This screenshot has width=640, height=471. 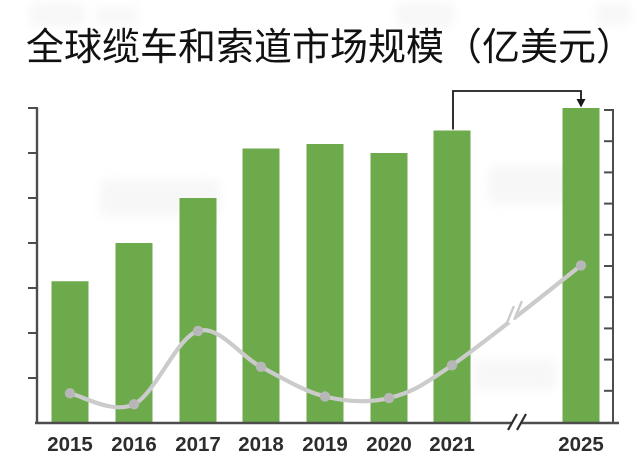 I want to click on bar-2017, so click(x=198, y=310).